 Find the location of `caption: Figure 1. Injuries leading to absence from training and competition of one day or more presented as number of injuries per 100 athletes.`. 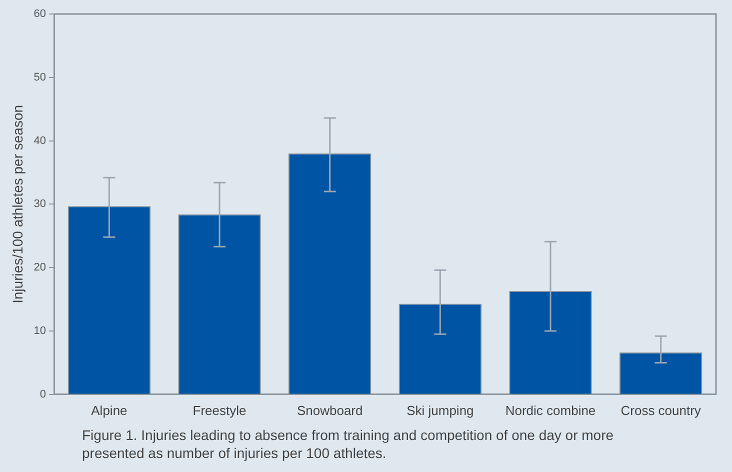

caption: Figure 1. Injuries leading to absence from training and competition of one day or more presented as number of injuries per 100 athletes. is located at coordinates (348, 444).